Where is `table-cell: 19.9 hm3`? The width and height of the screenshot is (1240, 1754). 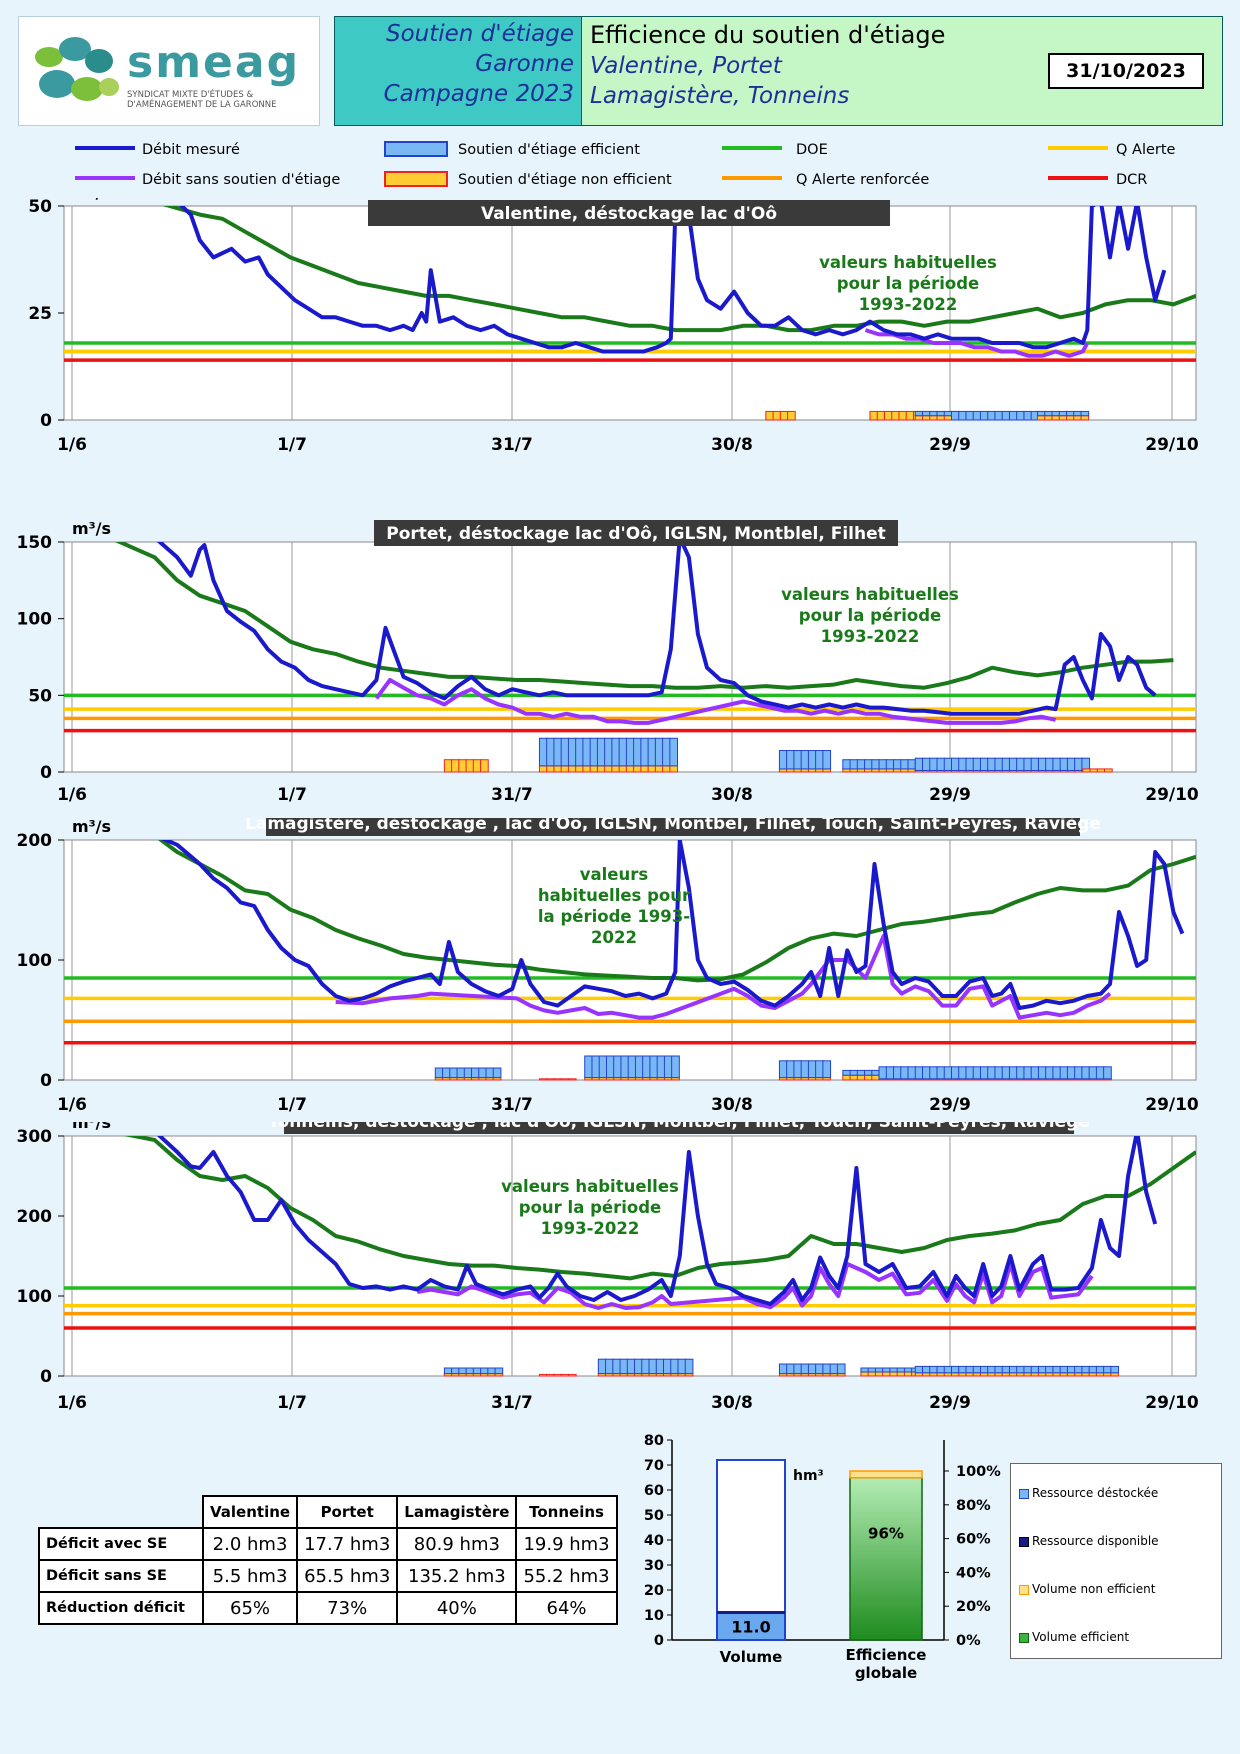
table-cell: 19.9 hm3 is located at coordinates (566, 1544).